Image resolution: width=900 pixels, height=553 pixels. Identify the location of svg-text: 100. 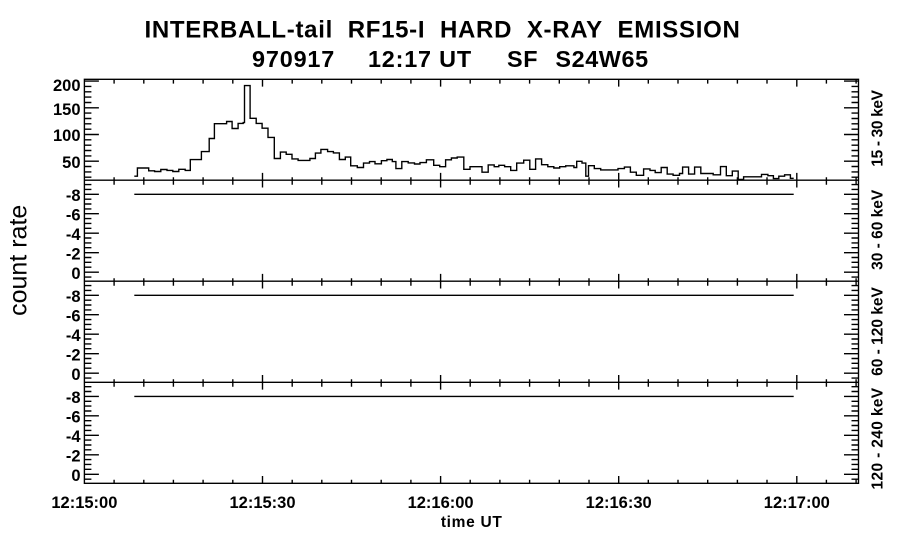
(67, 136).